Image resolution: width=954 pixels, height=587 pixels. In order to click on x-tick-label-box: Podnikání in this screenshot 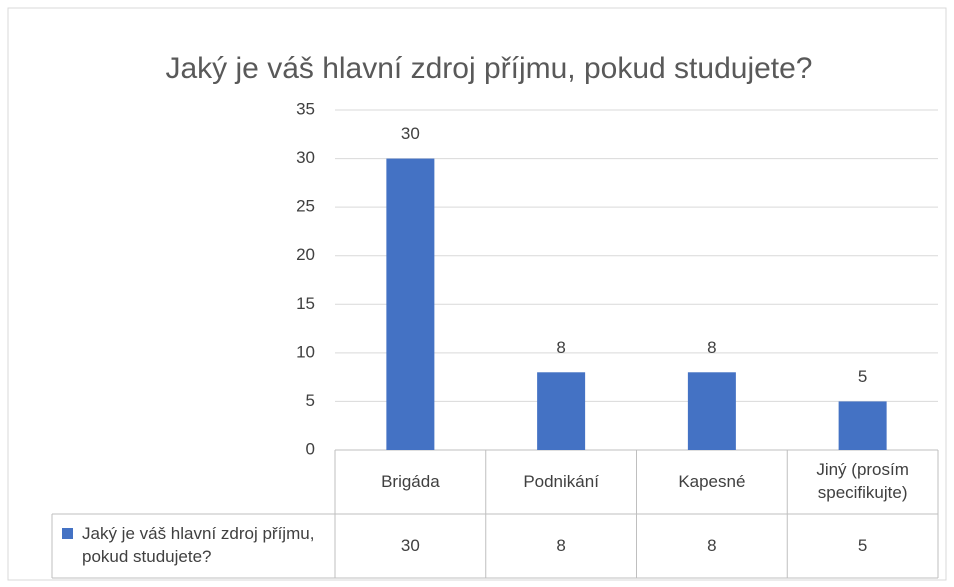, I will do `click(561, 481)`.